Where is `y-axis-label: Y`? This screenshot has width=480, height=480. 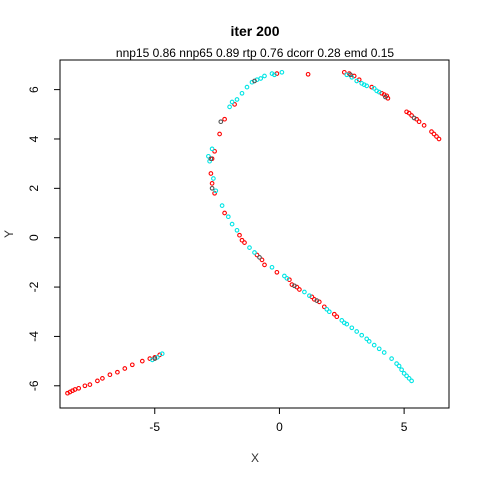
y-axis-label: Y is located at coordinates (9, 234).